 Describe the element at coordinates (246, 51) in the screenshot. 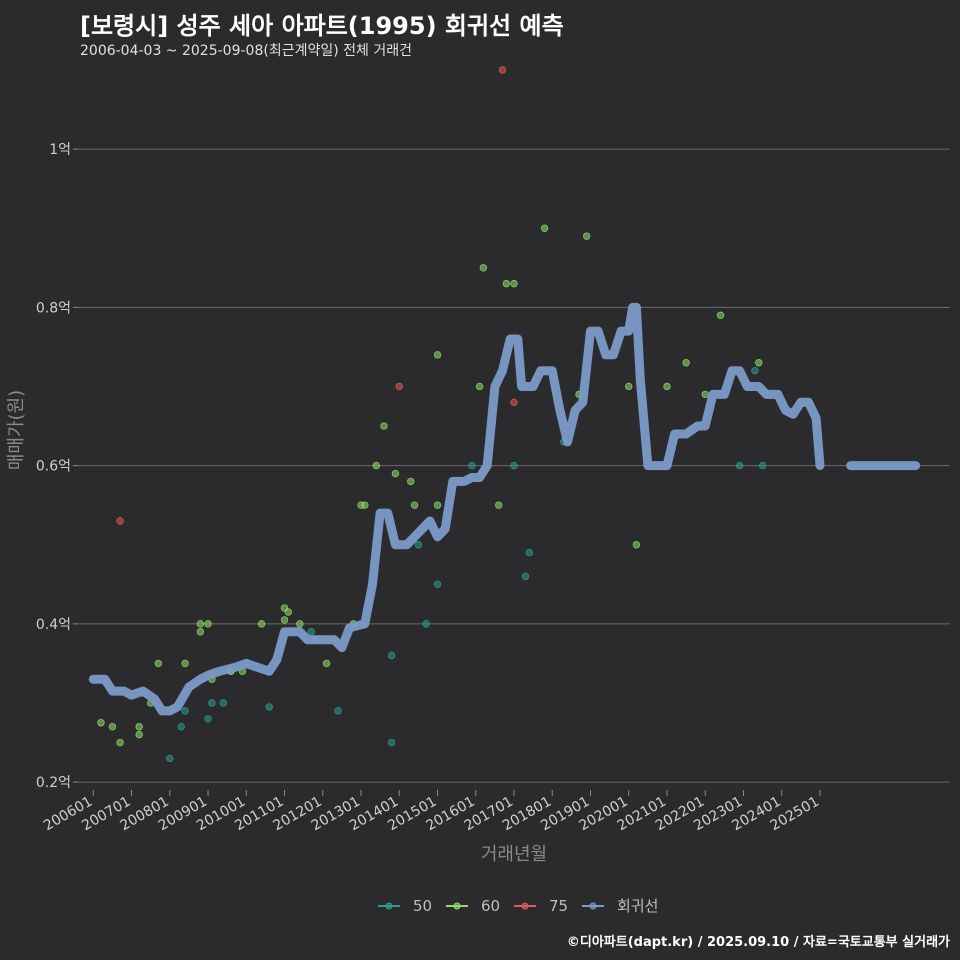

I see `chart-subtitle: 2006-04-03 ~ 2025-09-08(최근계약일) 전체 거래건` at that location.